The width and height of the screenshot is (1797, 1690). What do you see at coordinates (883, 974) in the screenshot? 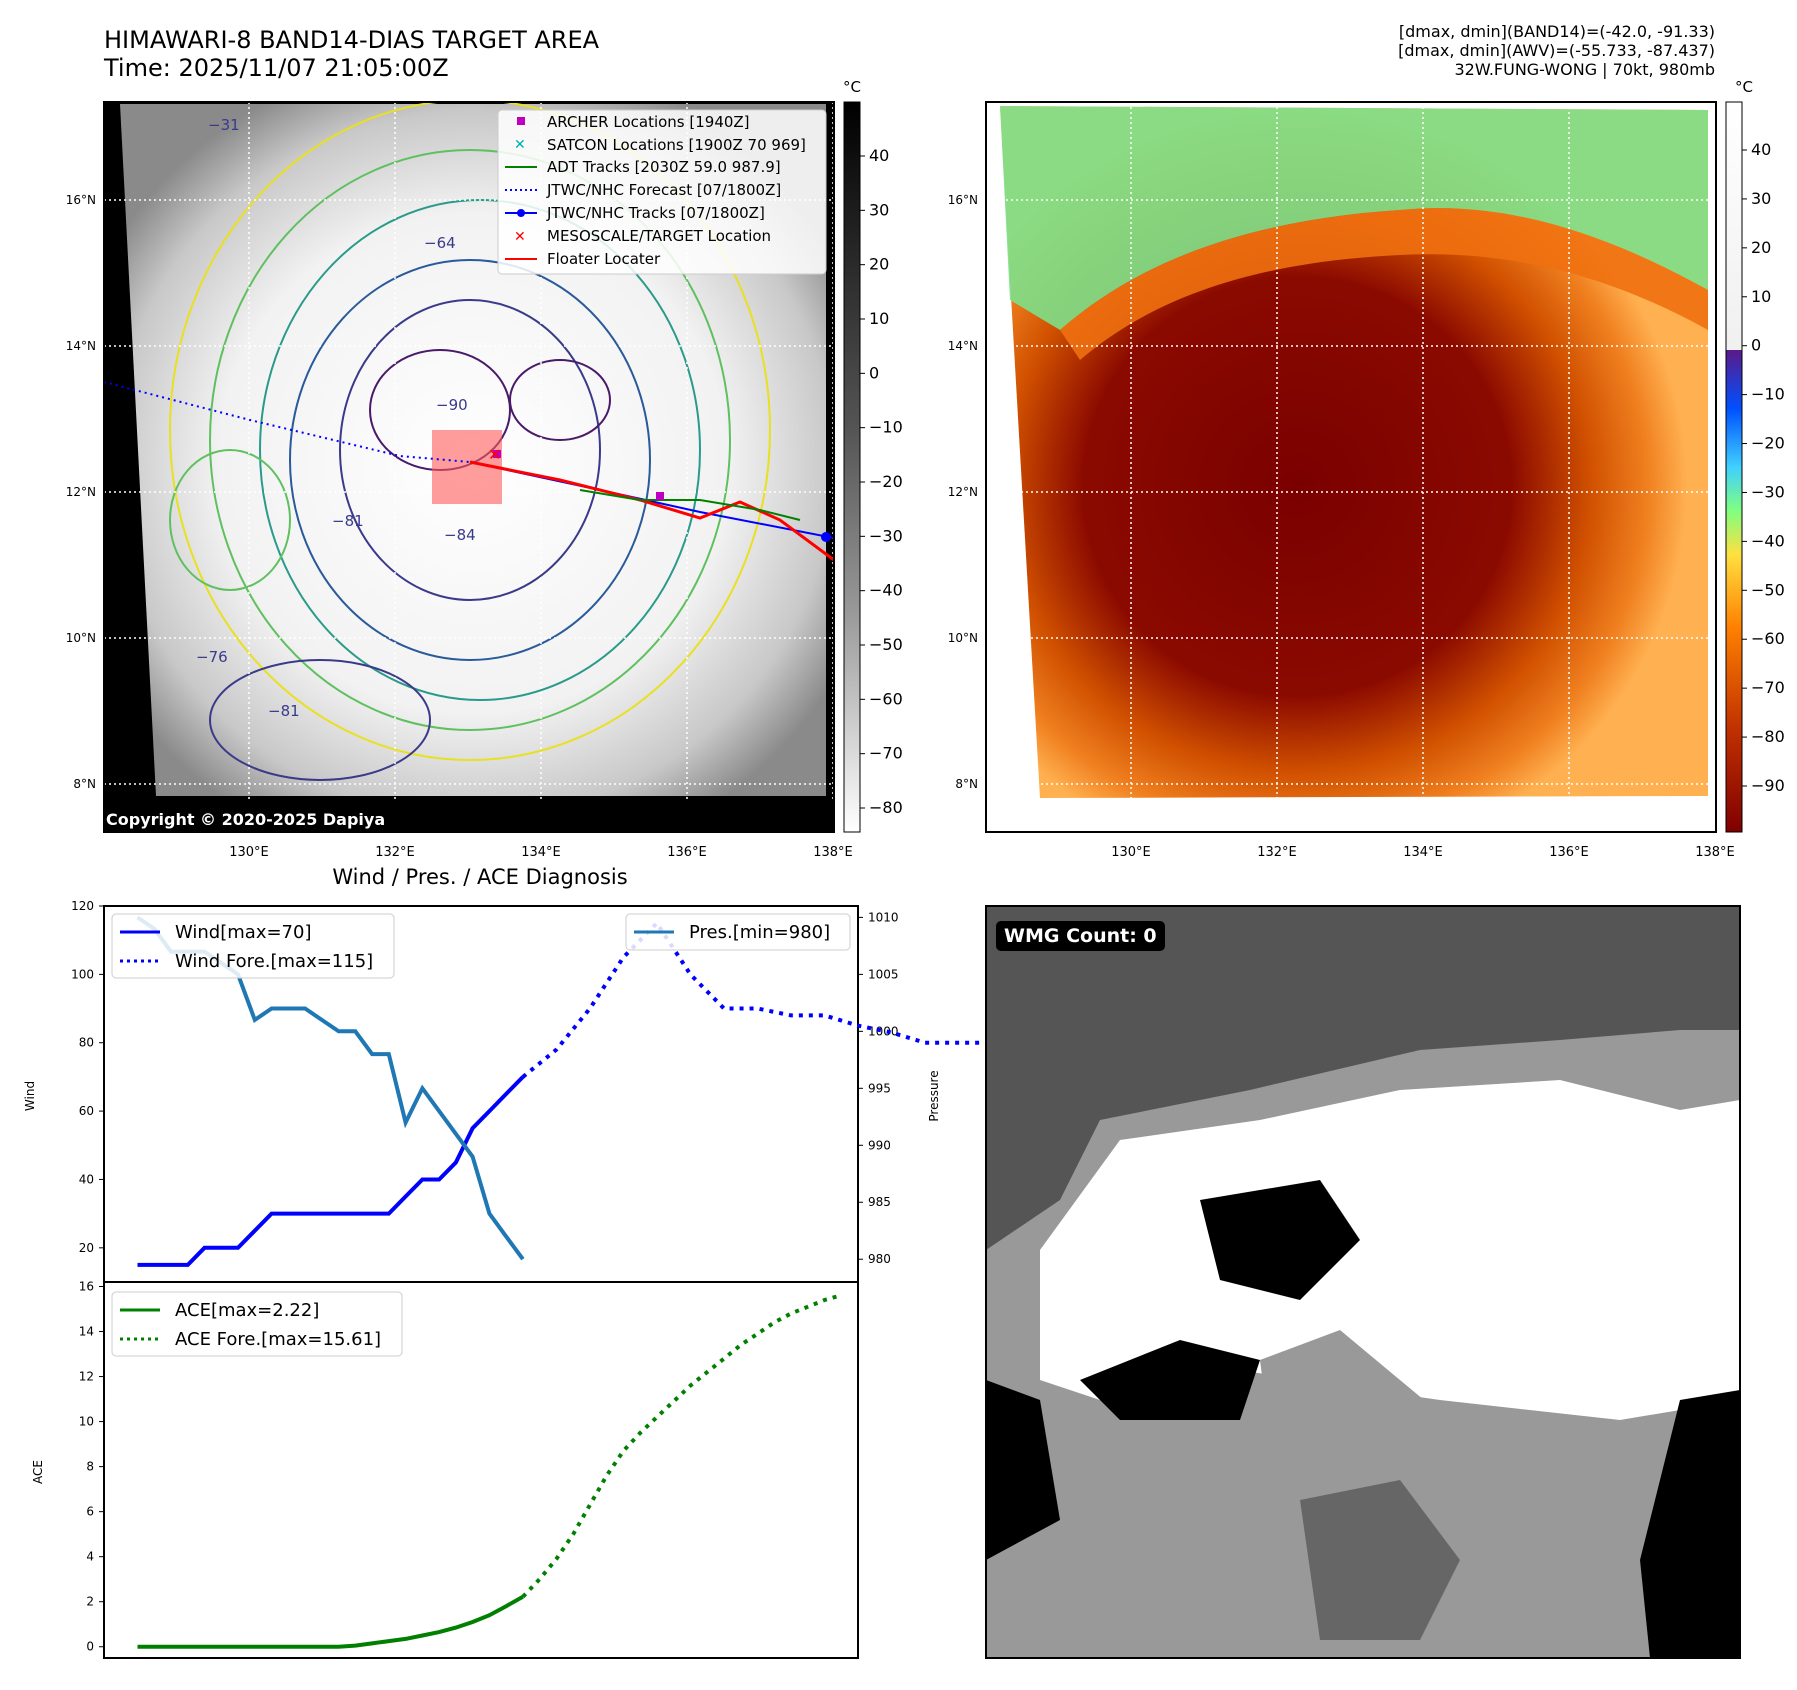
I see `pressure-tick-label: 1005` at bounding box center [883, 974].